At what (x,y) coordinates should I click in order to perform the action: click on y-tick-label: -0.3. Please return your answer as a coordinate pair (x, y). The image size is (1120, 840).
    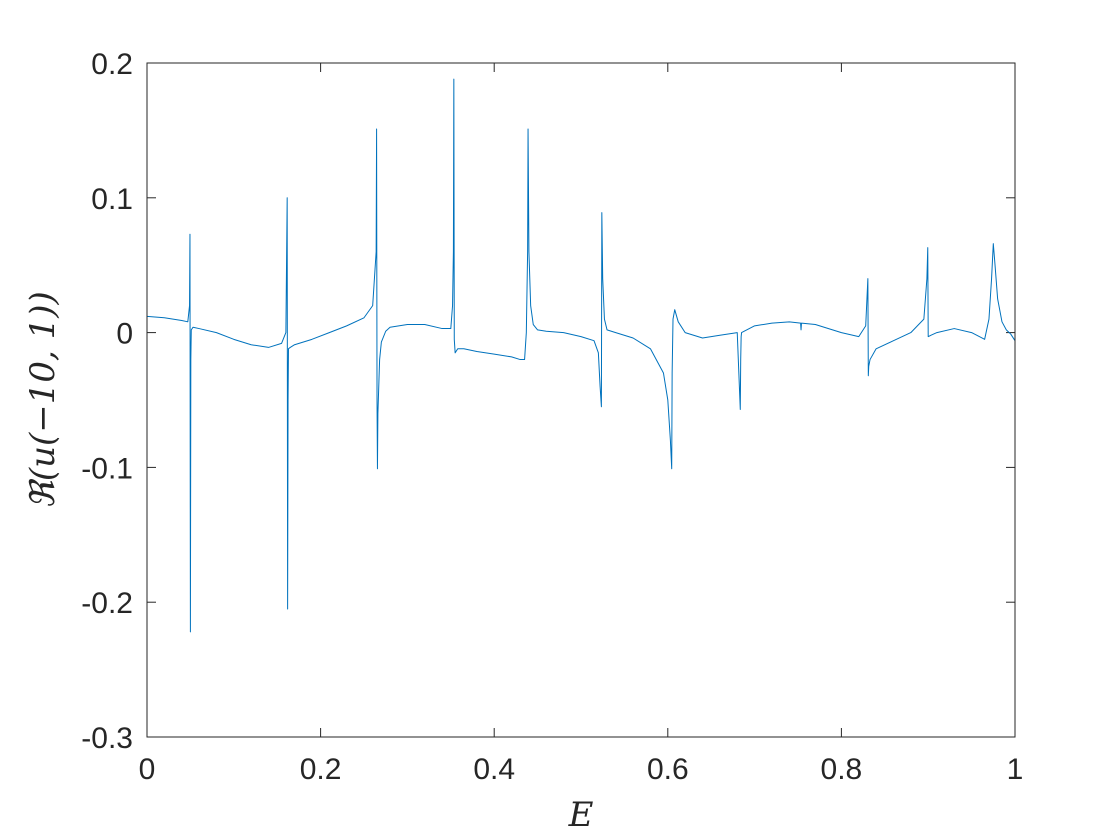
    Looking at the image, I should click on (107, 738).